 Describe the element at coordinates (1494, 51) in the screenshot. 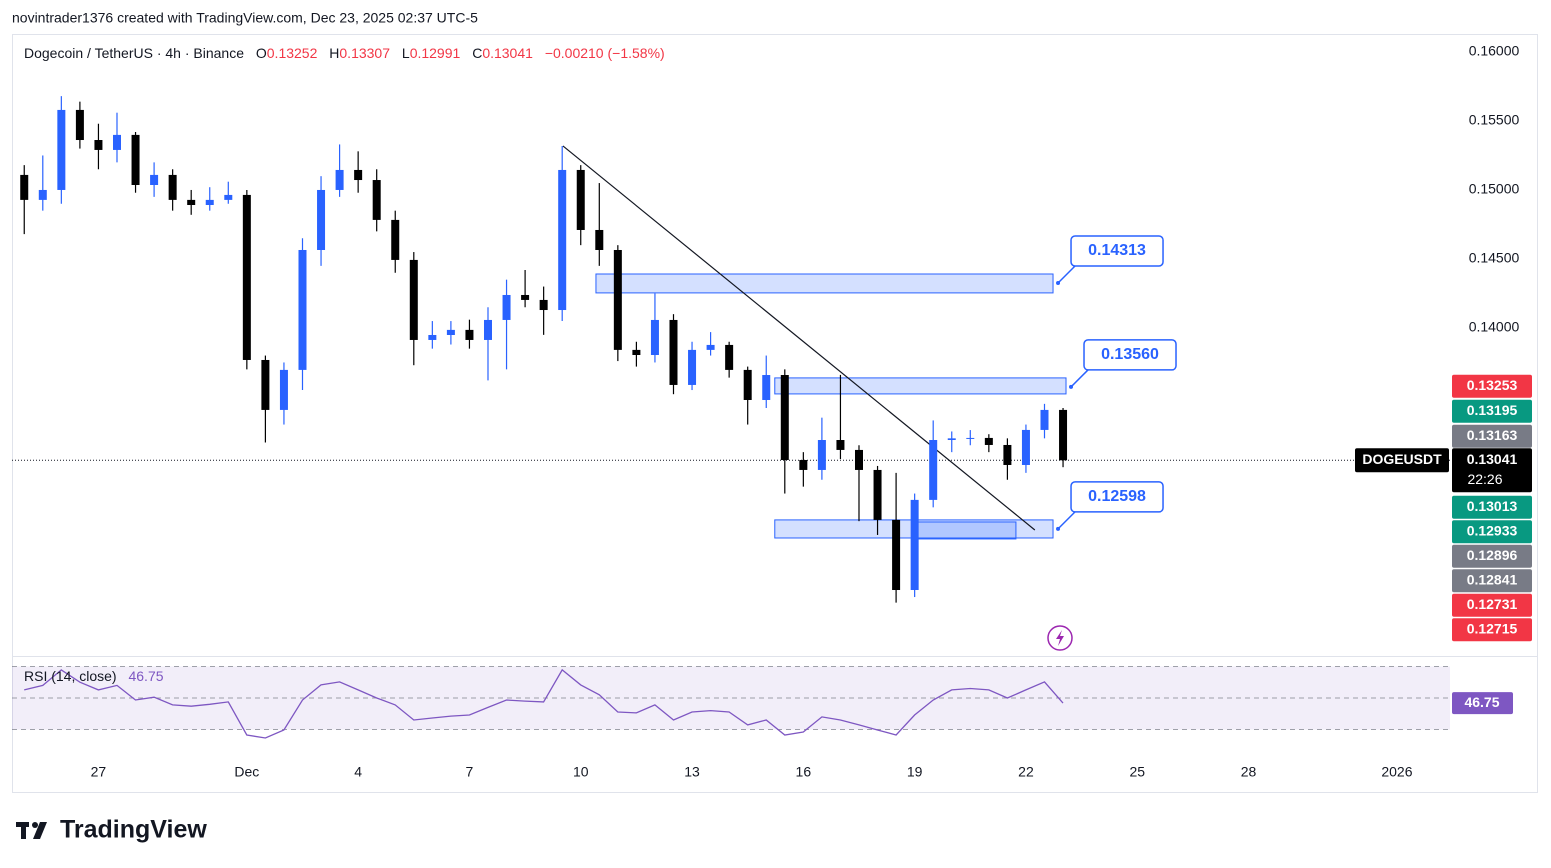

I see `y-tick-label: 0.16000` at that location.